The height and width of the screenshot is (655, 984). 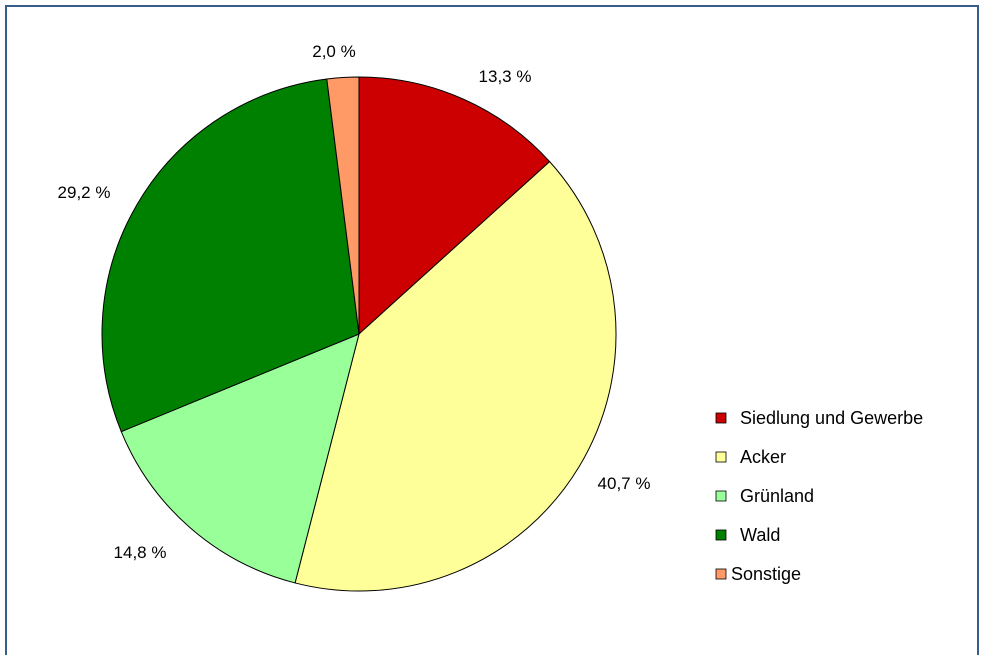 I want to click on slice-value-label-2: 40,7 %, so click(x=624, y=483).